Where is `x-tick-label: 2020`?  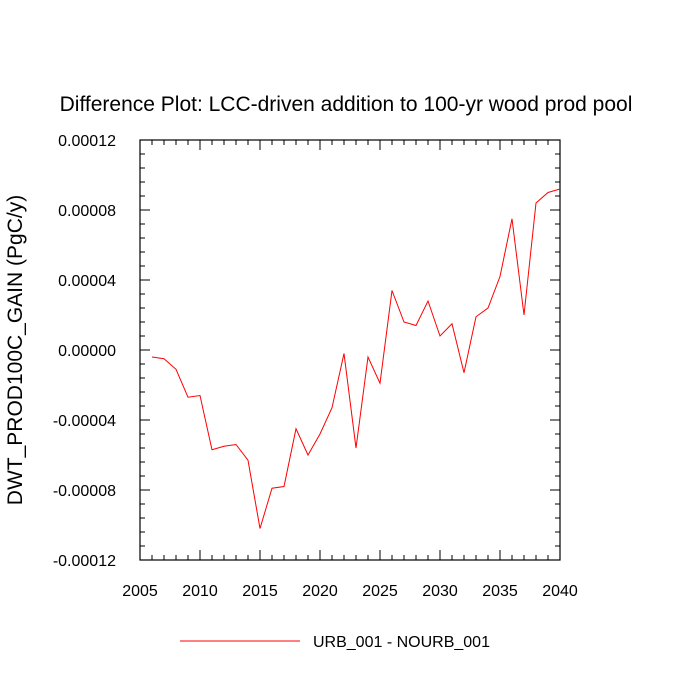 x-tick-label: 2020 is located at coordinates (320, 591).